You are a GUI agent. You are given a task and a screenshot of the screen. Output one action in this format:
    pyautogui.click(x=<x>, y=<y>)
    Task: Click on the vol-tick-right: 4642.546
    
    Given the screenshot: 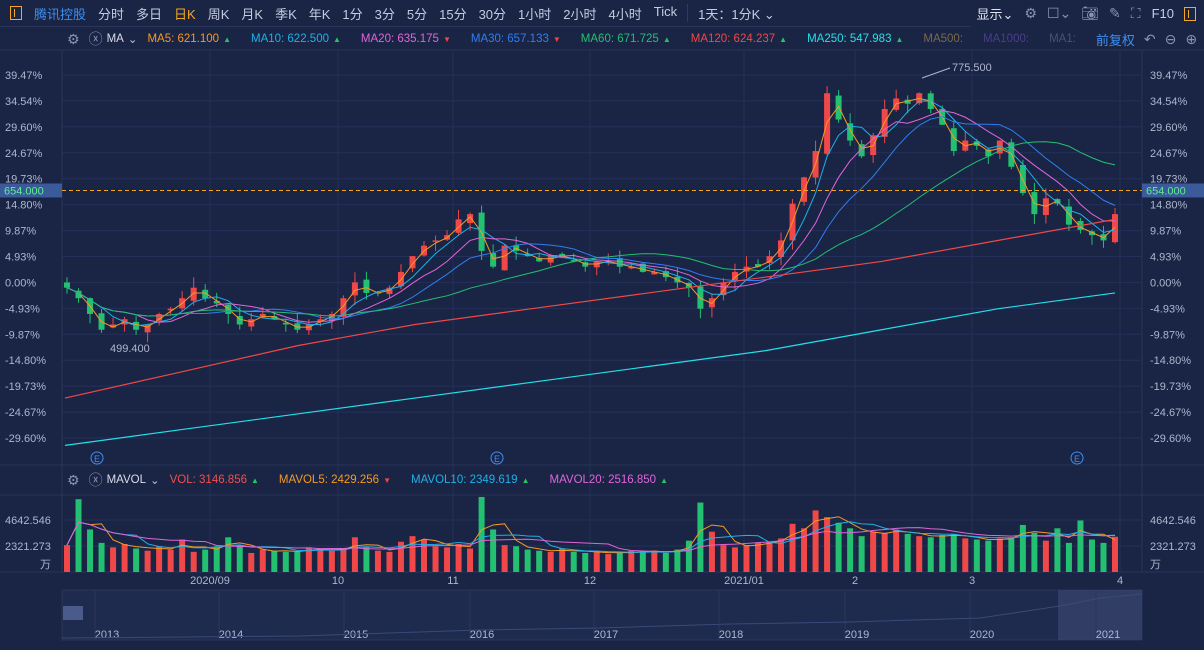 What is the action you would take?
    pyautogui.click(x=1173, y=521)
    